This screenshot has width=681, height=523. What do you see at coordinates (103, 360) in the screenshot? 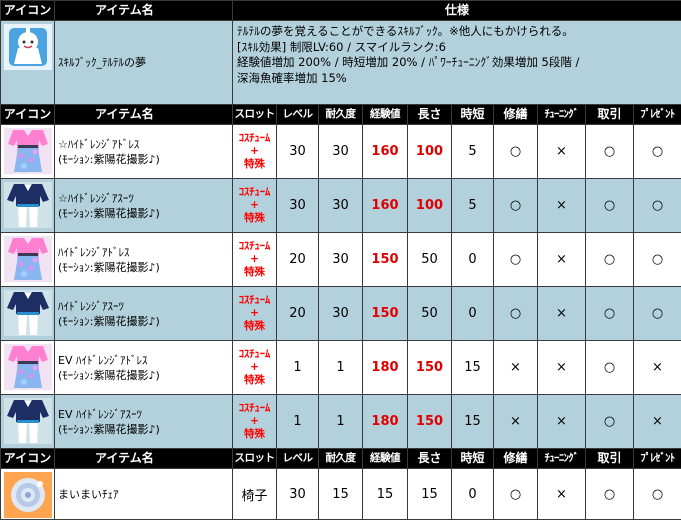
I see `item-name-line: EV ﾊｲﾄﾞﾚﾝｼﾞｱﾄﾞﾚｽ` at bounding box center [103, 360].